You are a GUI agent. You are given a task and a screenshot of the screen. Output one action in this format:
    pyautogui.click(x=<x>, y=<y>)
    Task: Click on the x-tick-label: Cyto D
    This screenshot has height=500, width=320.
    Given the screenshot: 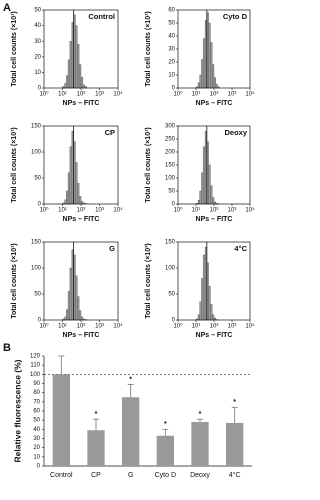 What is the action you would take?
    pyautogui.click(x=165, y=475)
    